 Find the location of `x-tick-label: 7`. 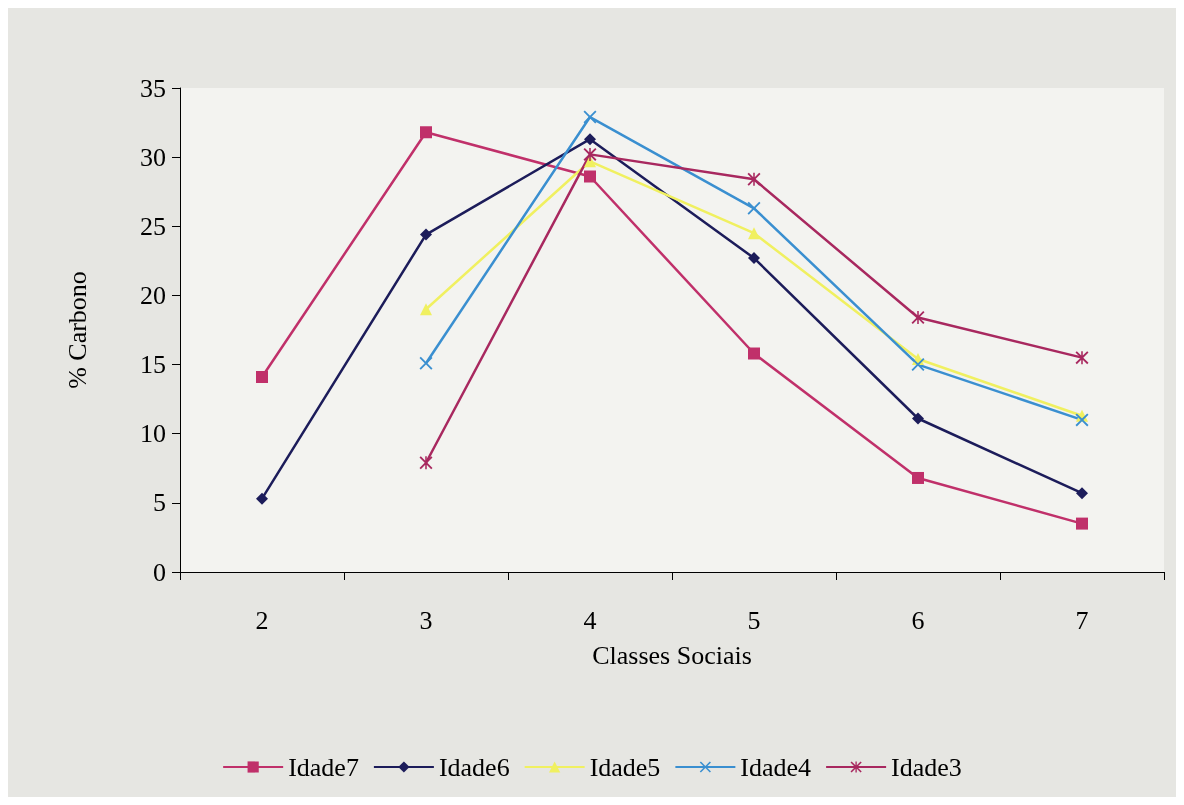

x-tick-label: 7 is located at coordinates (1082, 620).